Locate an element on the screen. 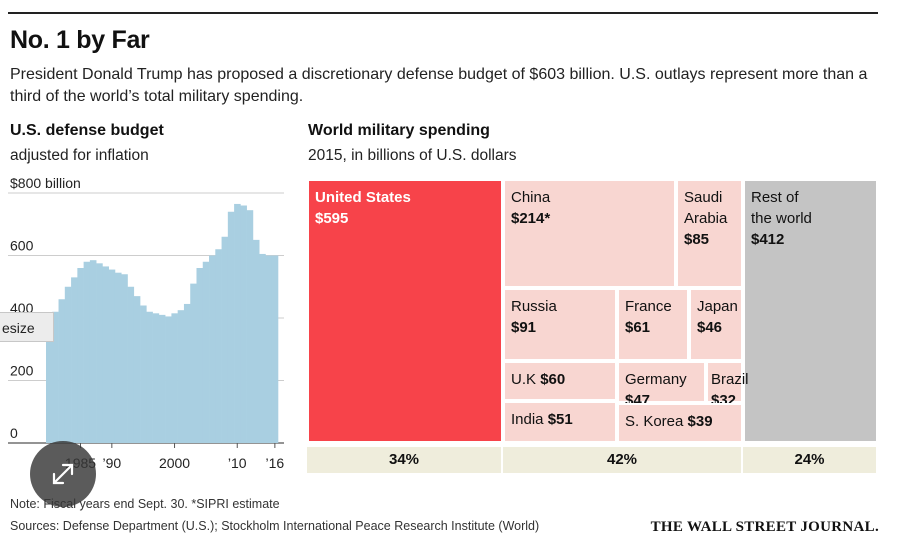  spending-chart-subtitle: 2015, in billions of U.S. dollars is located at coordinates (412, 155).